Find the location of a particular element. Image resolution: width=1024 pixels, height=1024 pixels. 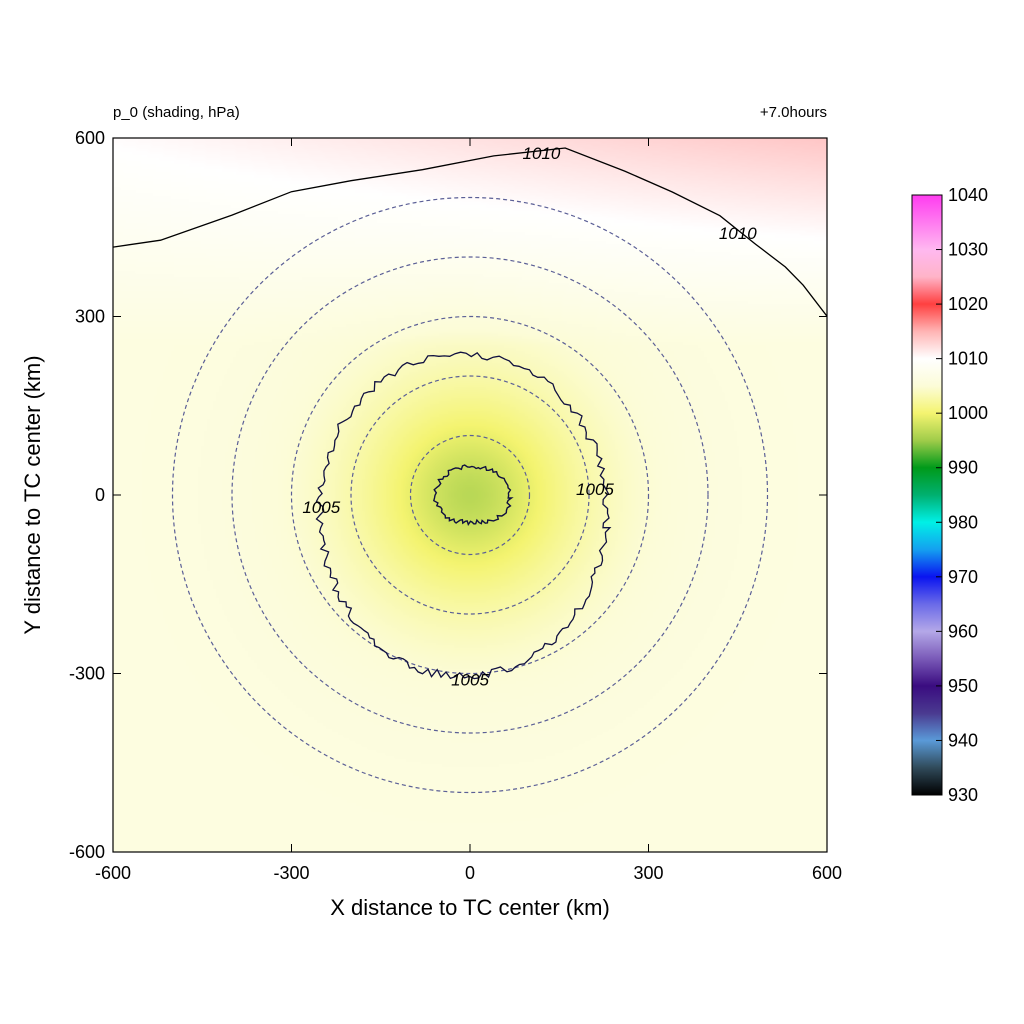

y-axis-label: Y distance to TC center (km) is located at coordinates (32, 494).